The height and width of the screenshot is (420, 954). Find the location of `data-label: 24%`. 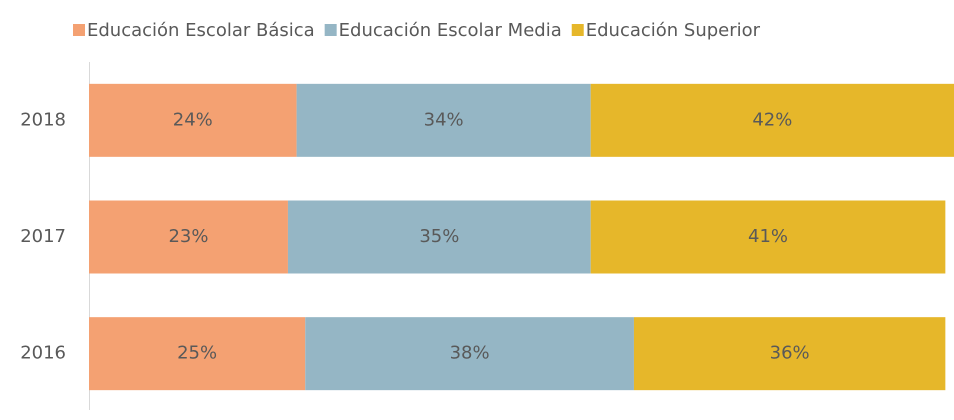

data-label: 24% is located at coordinates (193, 119).